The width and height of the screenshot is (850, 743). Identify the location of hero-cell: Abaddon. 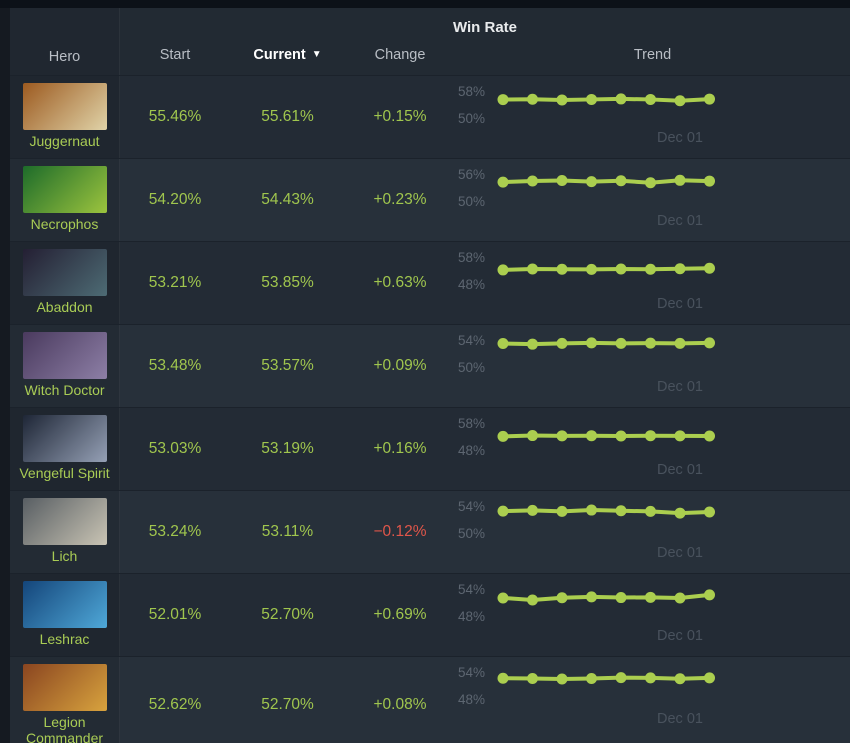
(65, 283).